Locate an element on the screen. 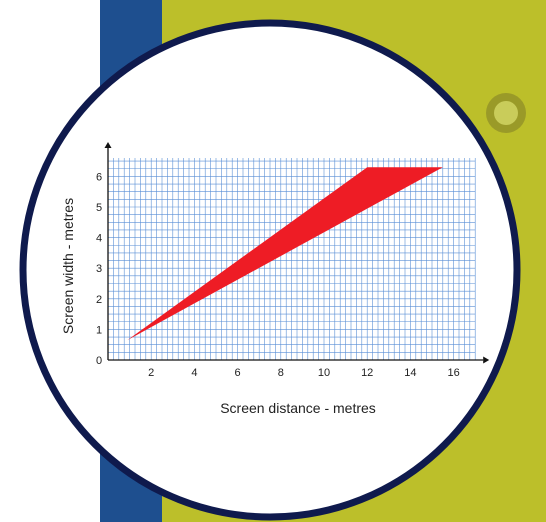 The width and height of the screenshot is (546, 522). x-tick-label: 8 is located at coordinates (281, 373).